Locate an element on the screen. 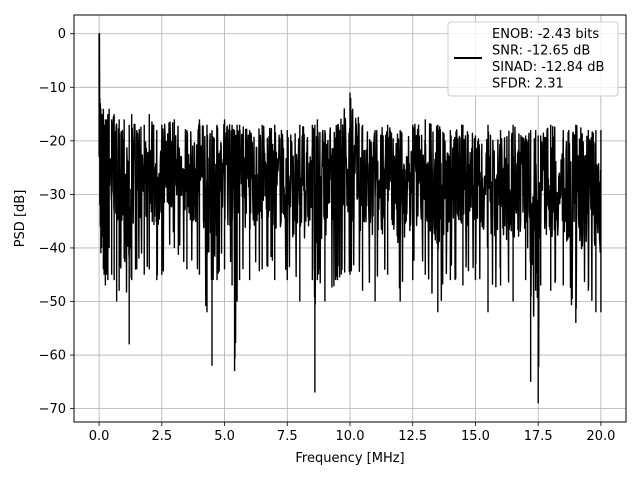  x-axis-ticks: 0.0 2.5 5.0 7.5 10.0 12.5 15.0 17.5 20.0 is located at coordinates (352, 433).